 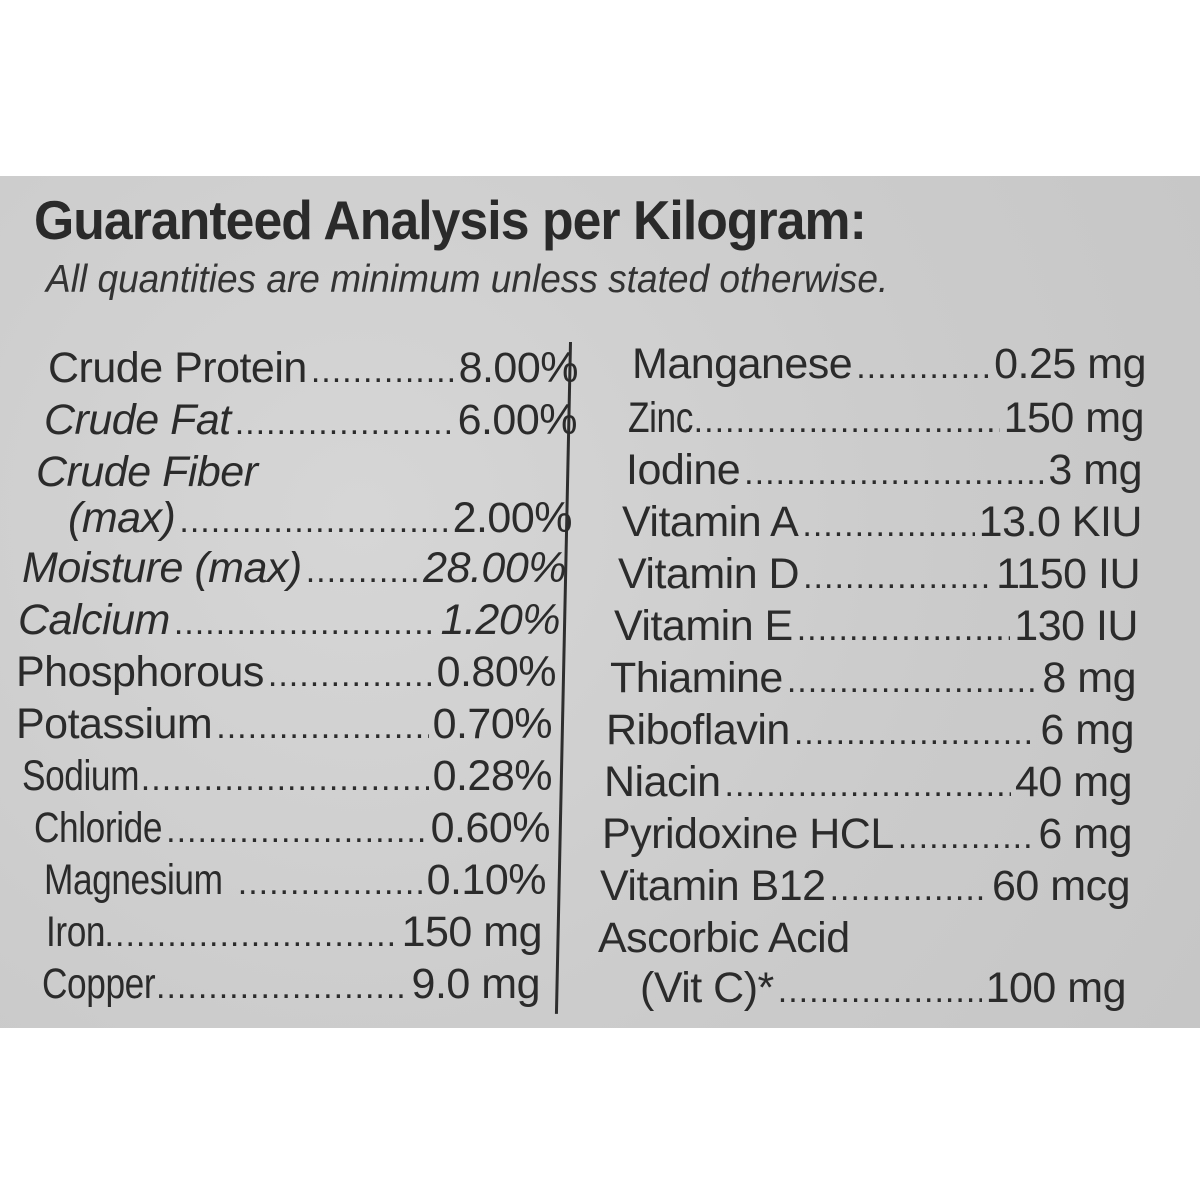 I want to click on nutrient-name: Ascorbic Acid, so click(x=724, y=938).